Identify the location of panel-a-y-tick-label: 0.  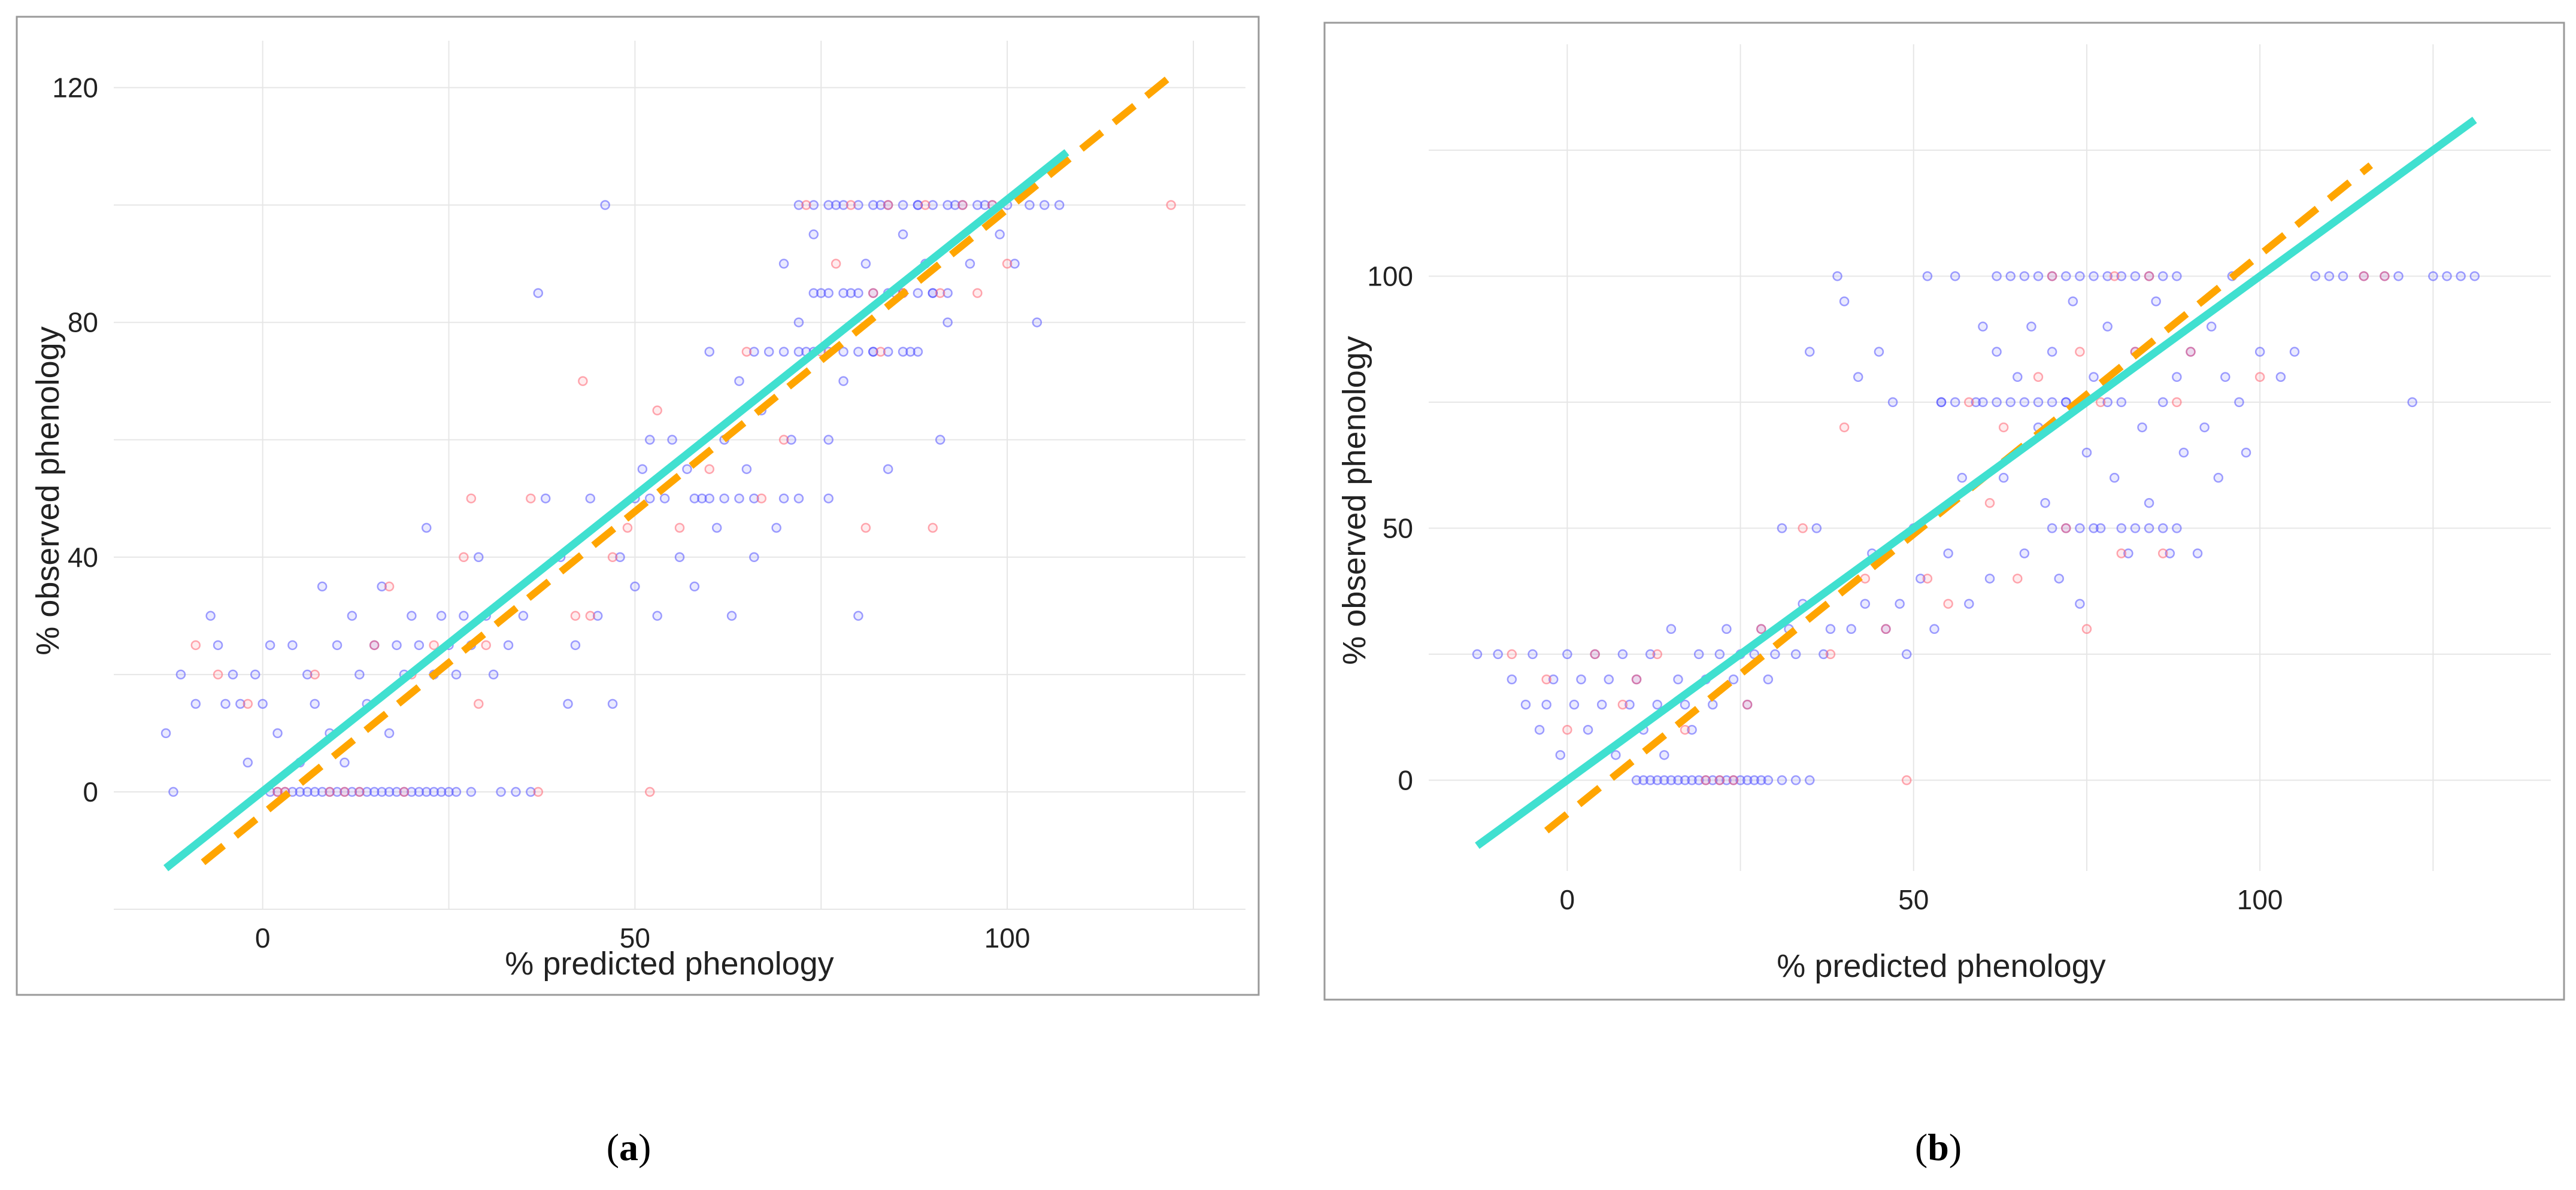
(90, 792).